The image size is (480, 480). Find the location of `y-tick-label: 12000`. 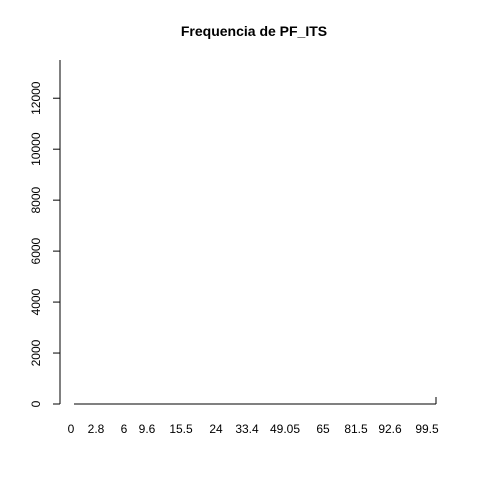

y-tick-label: 12000 is located at coordinates (36, 98).